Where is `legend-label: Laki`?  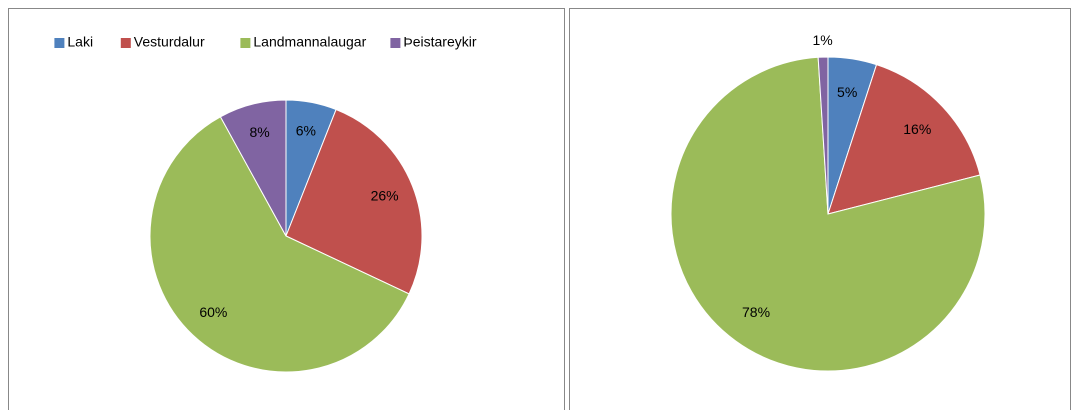 legend-label: Laki is located at coordinates (80, 42).